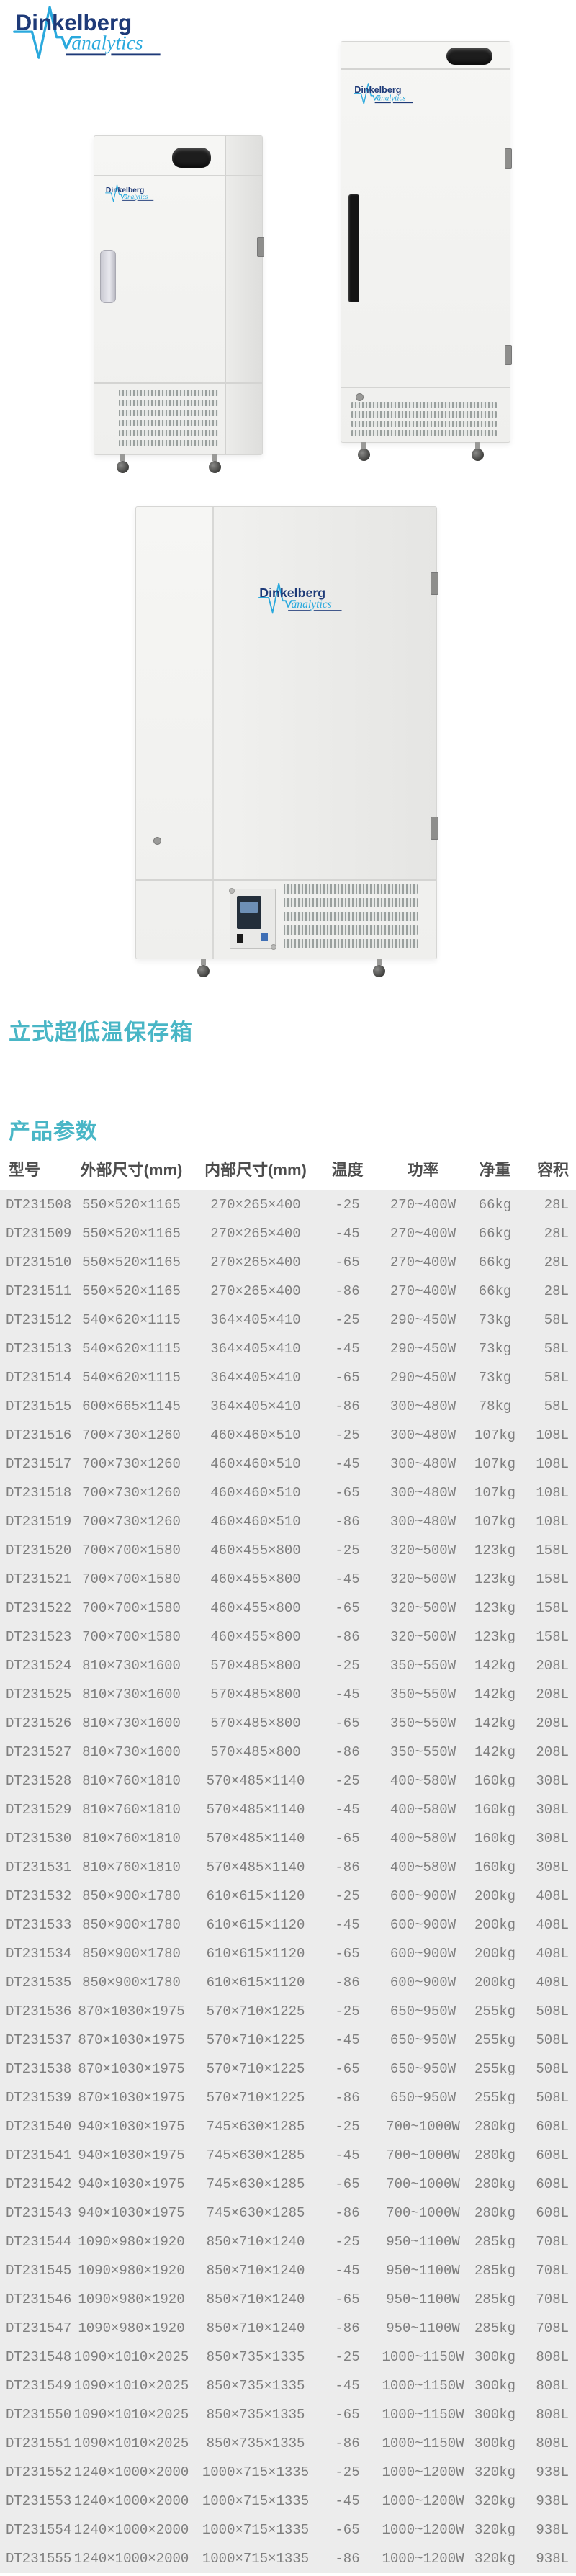 This screenshot has height=2576, width=576. Describe the element at coordinates (347, 1608) in the screenshot. I see `table-cell: -65` at that location.